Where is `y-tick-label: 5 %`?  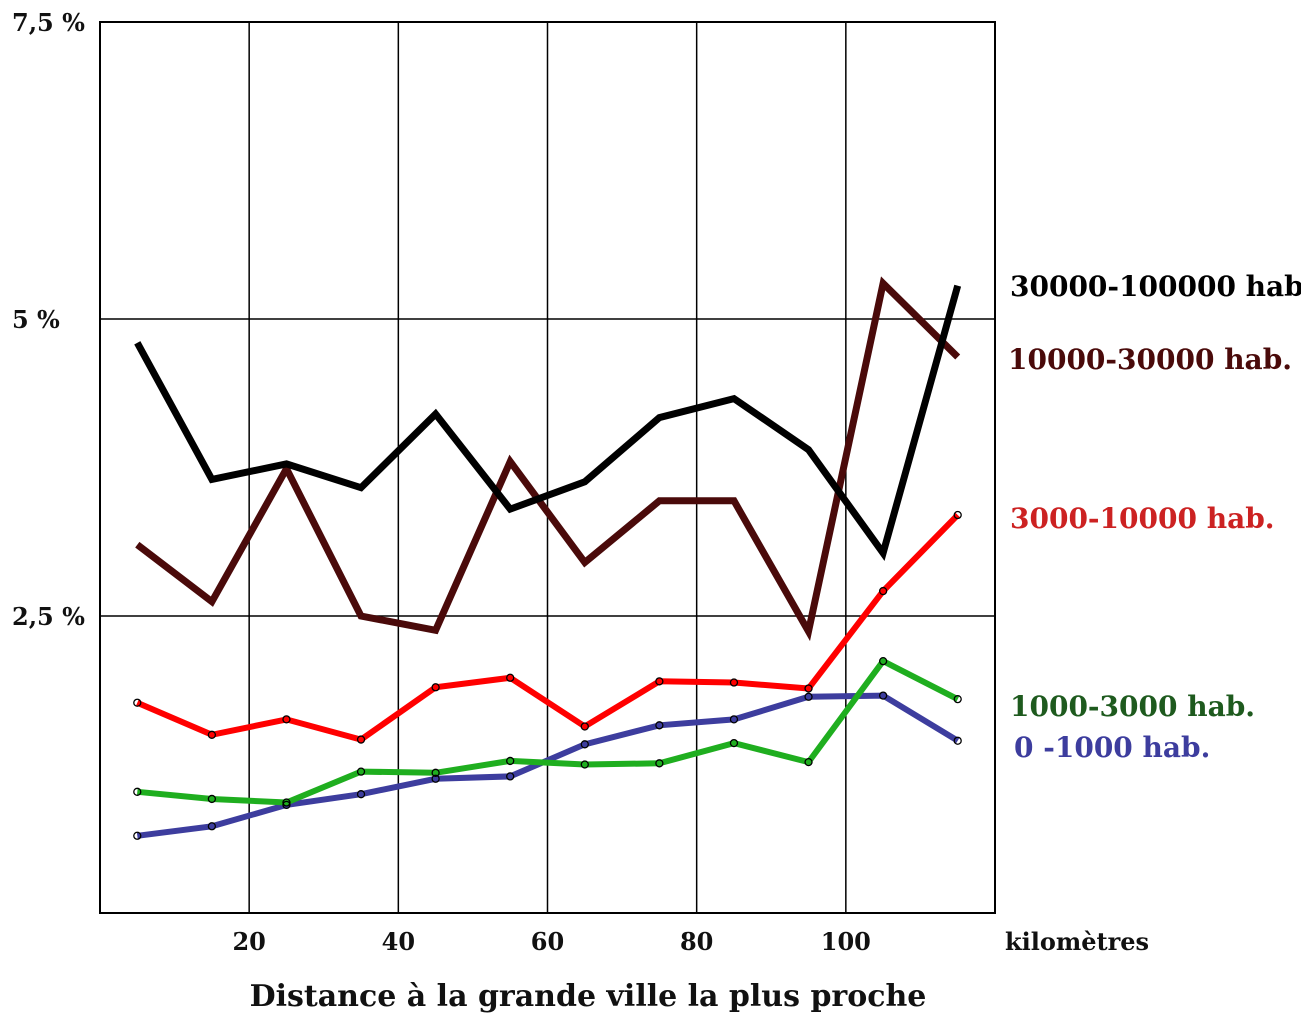 y-tick-label: 5 % is located at coordinates (36, 319).